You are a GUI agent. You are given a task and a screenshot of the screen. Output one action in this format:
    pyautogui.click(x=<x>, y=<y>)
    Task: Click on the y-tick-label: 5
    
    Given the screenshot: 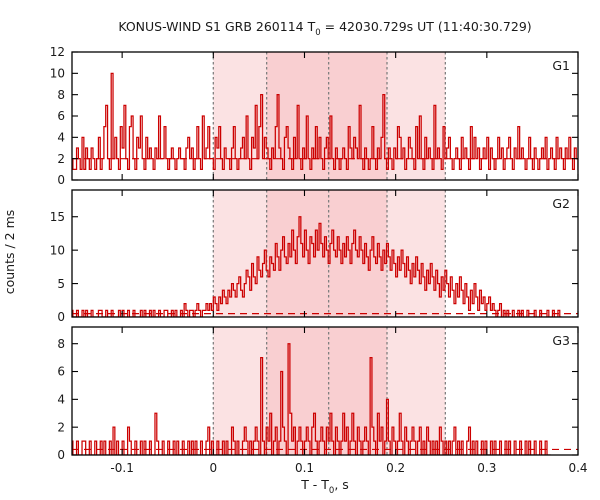 What is the action you would take?
    pyautogui.click(x=61, y=284)
    